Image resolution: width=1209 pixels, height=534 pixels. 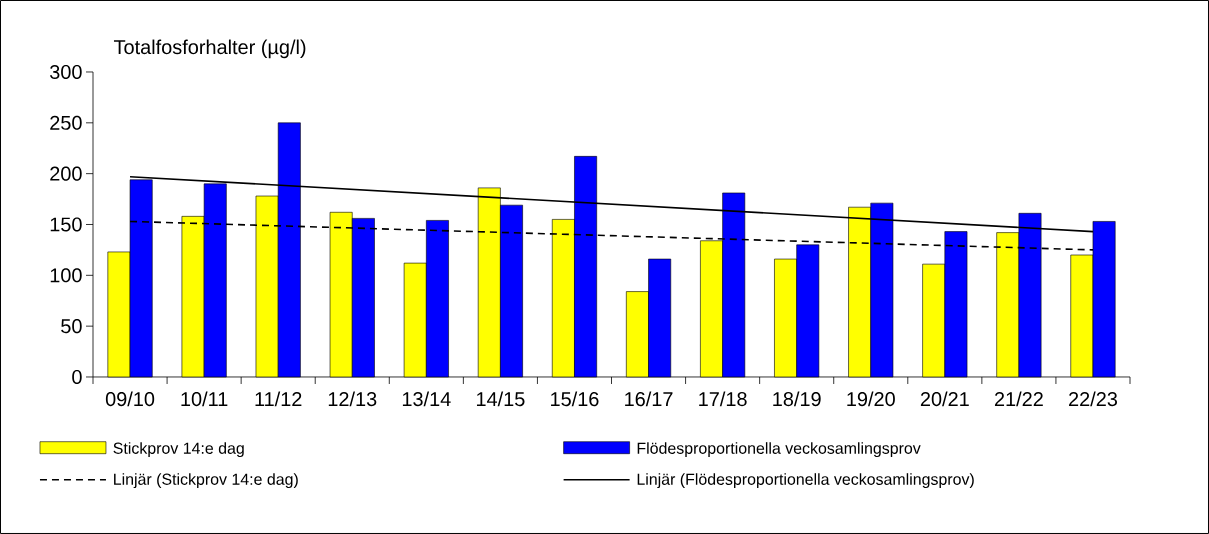 I want to click on legend-label: Linjär (Stickprov 14:e dag), so click(x=206, y=481).